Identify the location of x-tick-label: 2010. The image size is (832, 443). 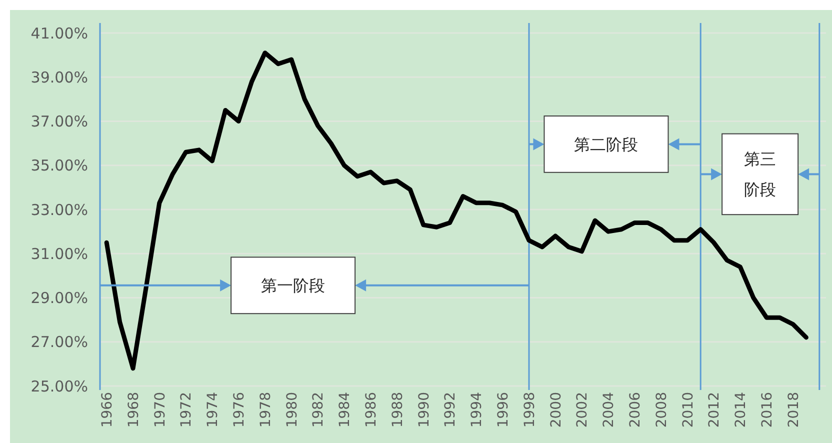
(688, 410).